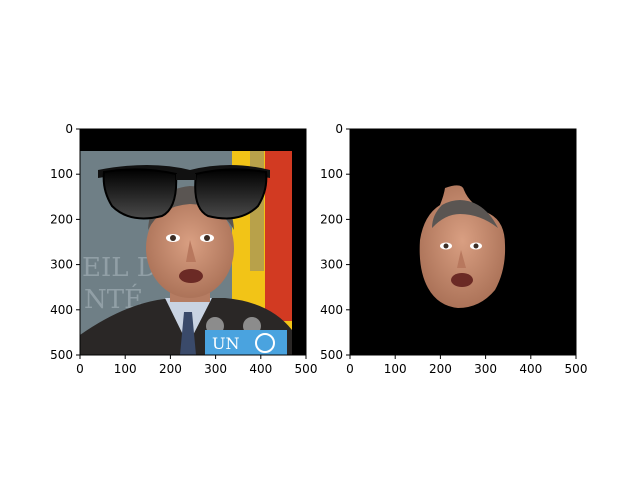 This screenshot has height=480, width=640. I want to click on left-y-tick-label: 300, so click(61, 265).